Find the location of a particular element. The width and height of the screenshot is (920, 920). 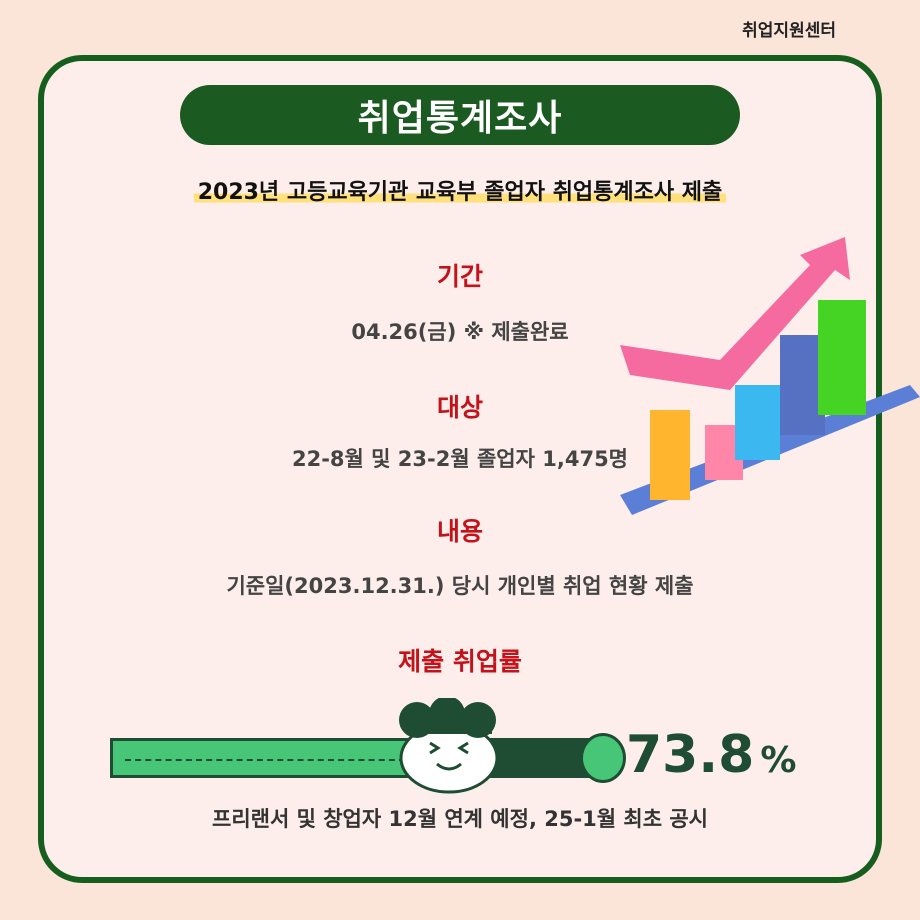

rate-unit: % is located at coordinates (778, 760).